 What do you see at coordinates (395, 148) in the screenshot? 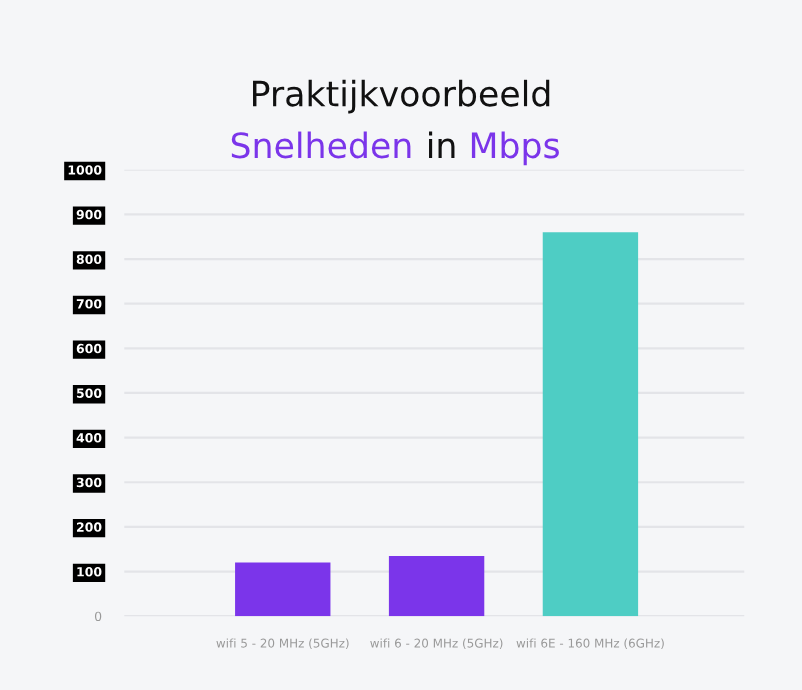
I see `chart-subtitle: Snelheden in Mbps` at bounding box center [395, 148].